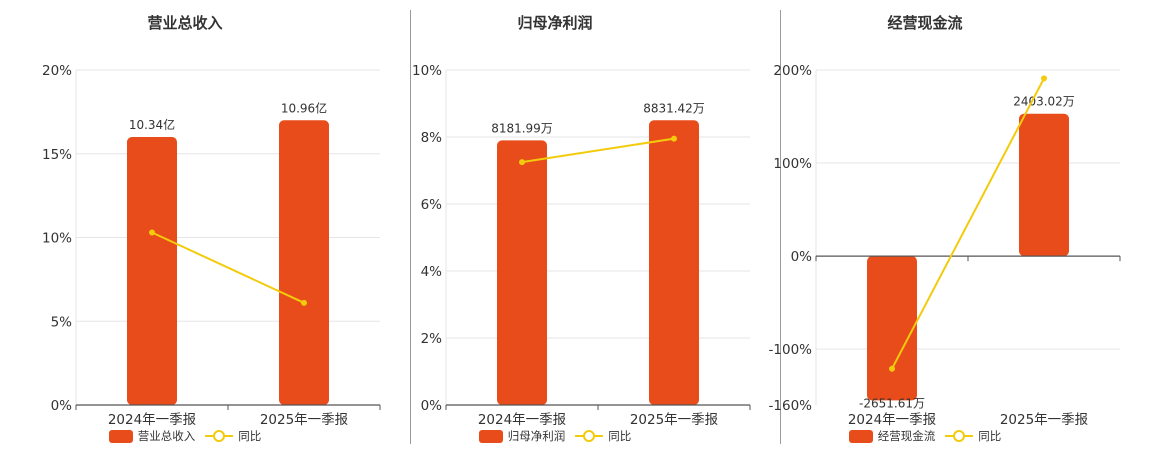  What do you see at coordinates (166, 436) in the screenshot?
I see `legend-bar-label: 营业总收入` at bounding box center [166, 436].